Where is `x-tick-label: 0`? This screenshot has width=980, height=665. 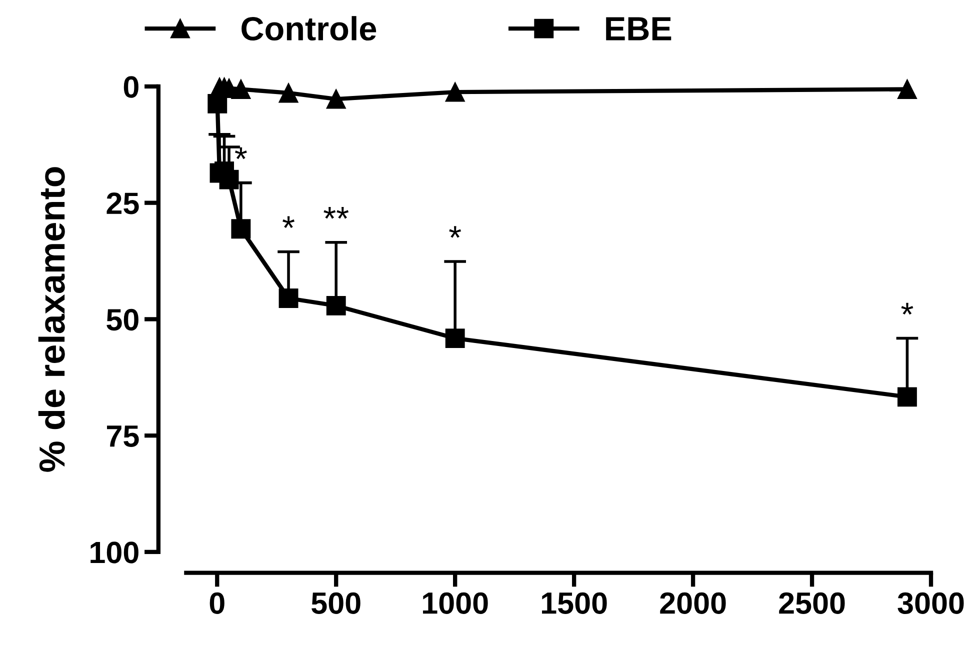
x-tick-label: 0 is located at coordinates (217, 603).